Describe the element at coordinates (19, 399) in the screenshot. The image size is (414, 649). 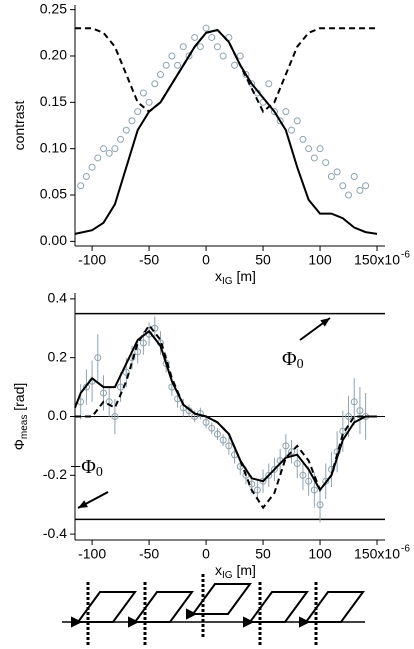
I see `y-label-rest: [rad]` at that location.